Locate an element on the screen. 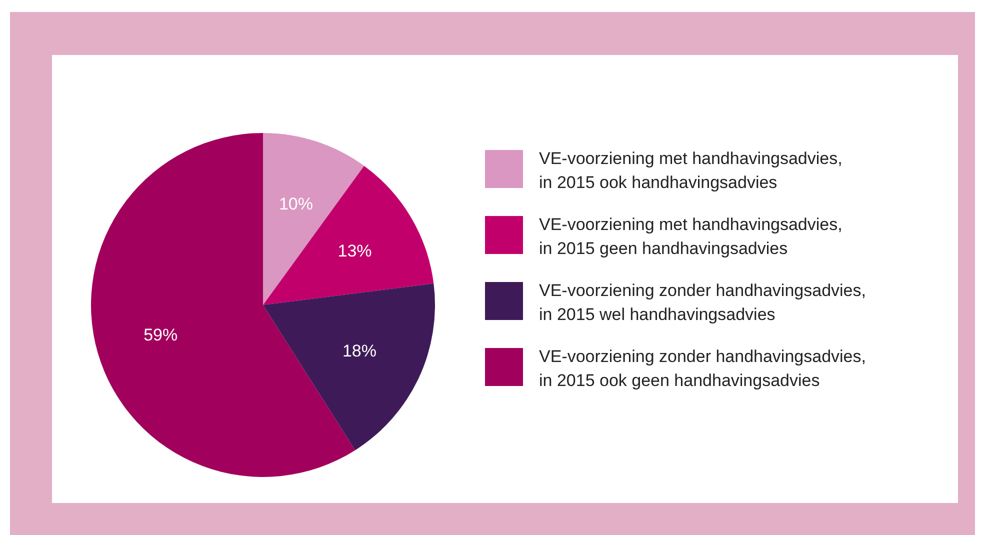  legend-label: VE-voorziening met handhavingsadvies, in 2015 geen handhavingsadvies is located at coordinates (690, 236).